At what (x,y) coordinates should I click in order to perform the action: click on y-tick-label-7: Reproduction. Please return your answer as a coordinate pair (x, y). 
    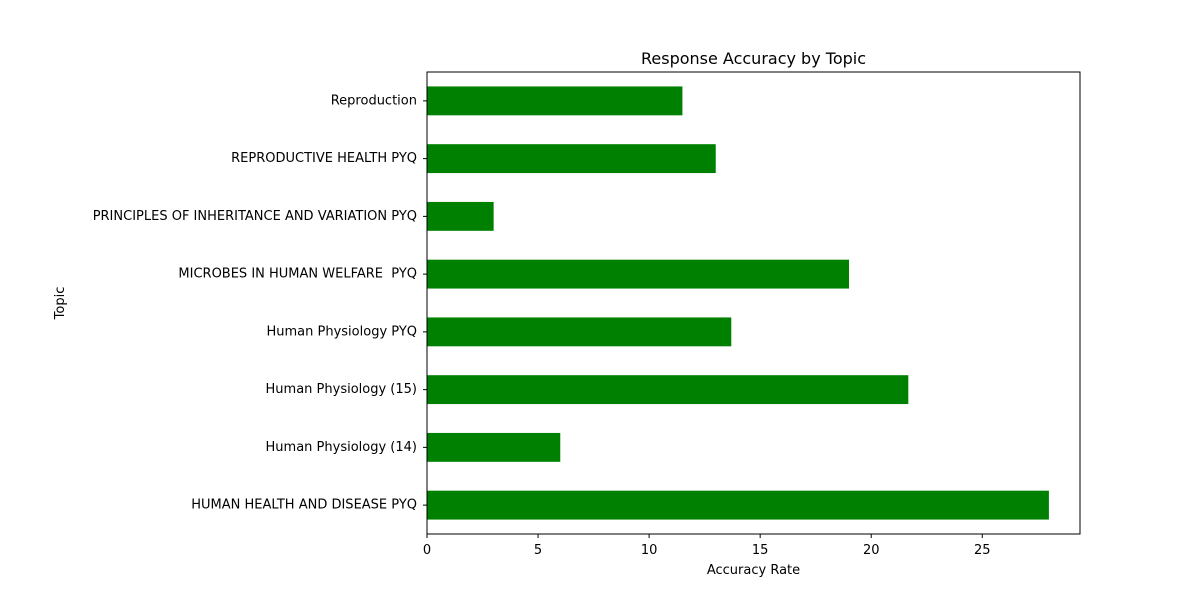
    Looking at the image, I should click on (374, 100).